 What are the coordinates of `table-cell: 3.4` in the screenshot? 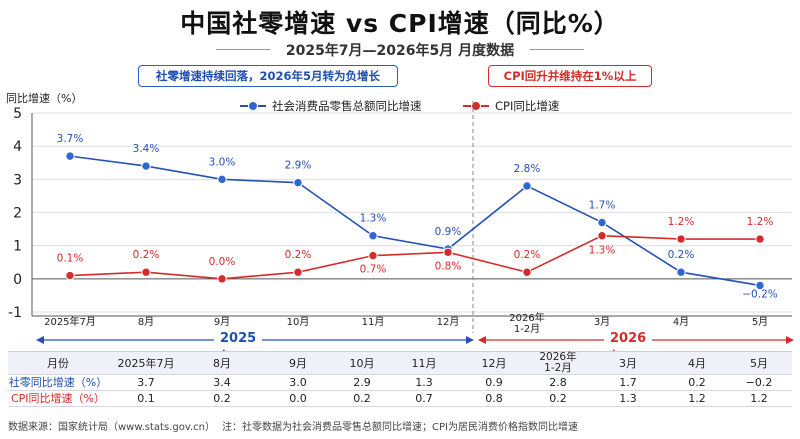 It's located at (222, 382).